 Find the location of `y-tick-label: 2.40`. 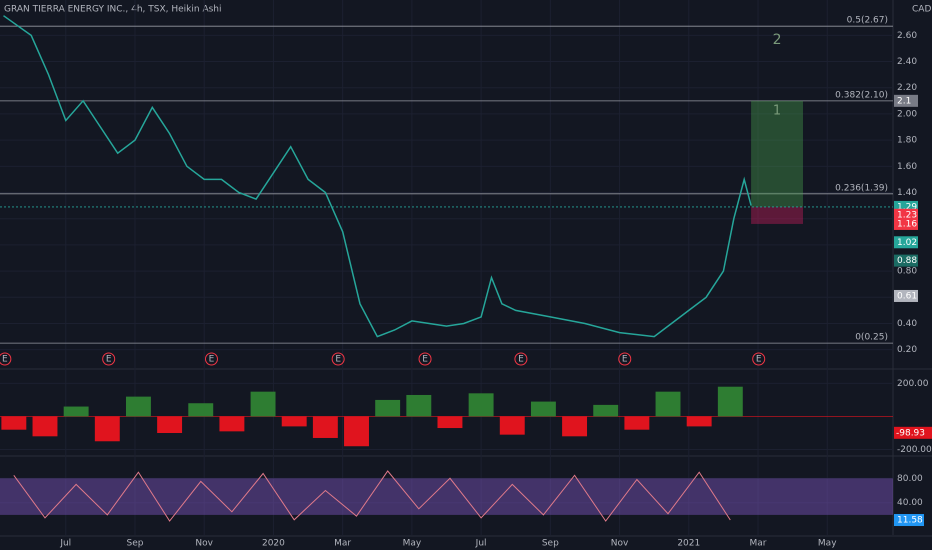

y-tick-label: 2.40 is located at coordinates (907, 62).